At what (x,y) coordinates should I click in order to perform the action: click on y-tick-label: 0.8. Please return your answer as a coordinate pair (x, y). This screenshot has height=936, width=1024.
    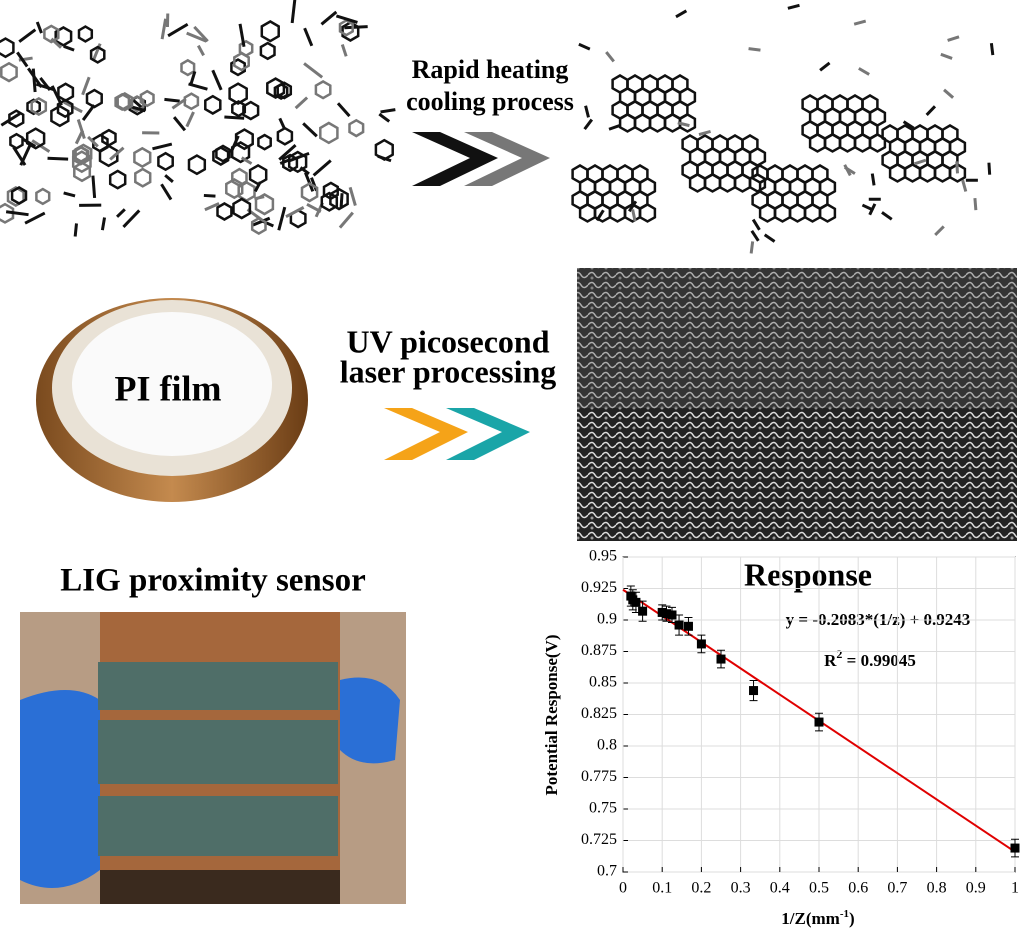
    Looking at the image, I should click on (607, 745).